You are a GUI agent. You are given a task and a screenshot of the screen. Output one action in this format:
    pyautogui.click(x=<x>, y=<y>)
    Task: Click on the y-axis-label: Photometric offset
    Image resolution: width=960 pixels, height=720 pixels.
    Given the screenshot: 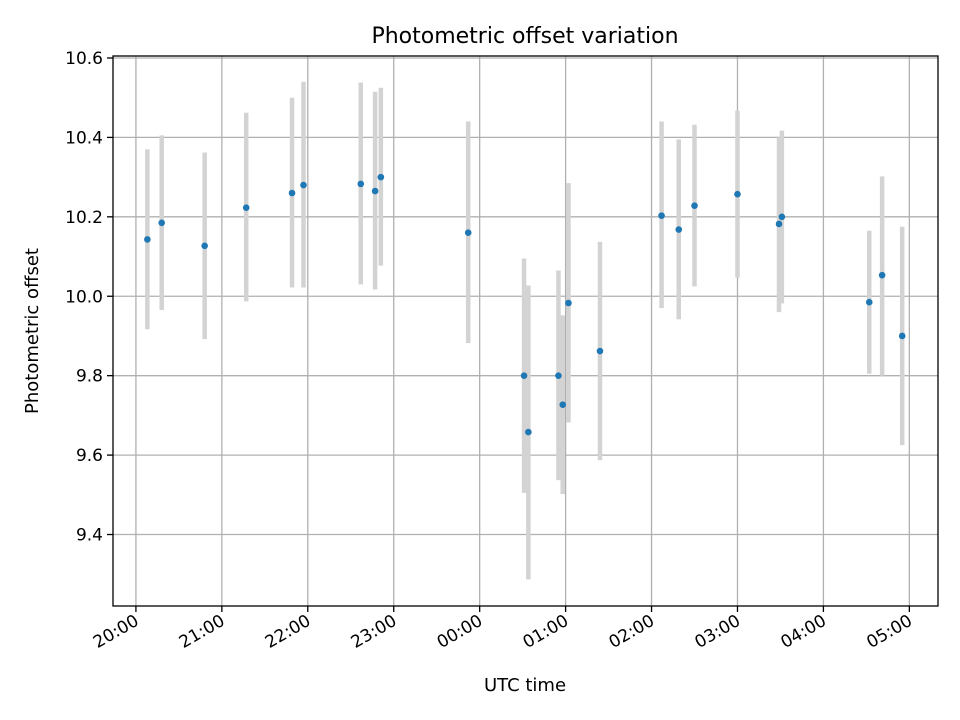 What is the action you would take?
    pyautogui.click(x=32, y=331)
    